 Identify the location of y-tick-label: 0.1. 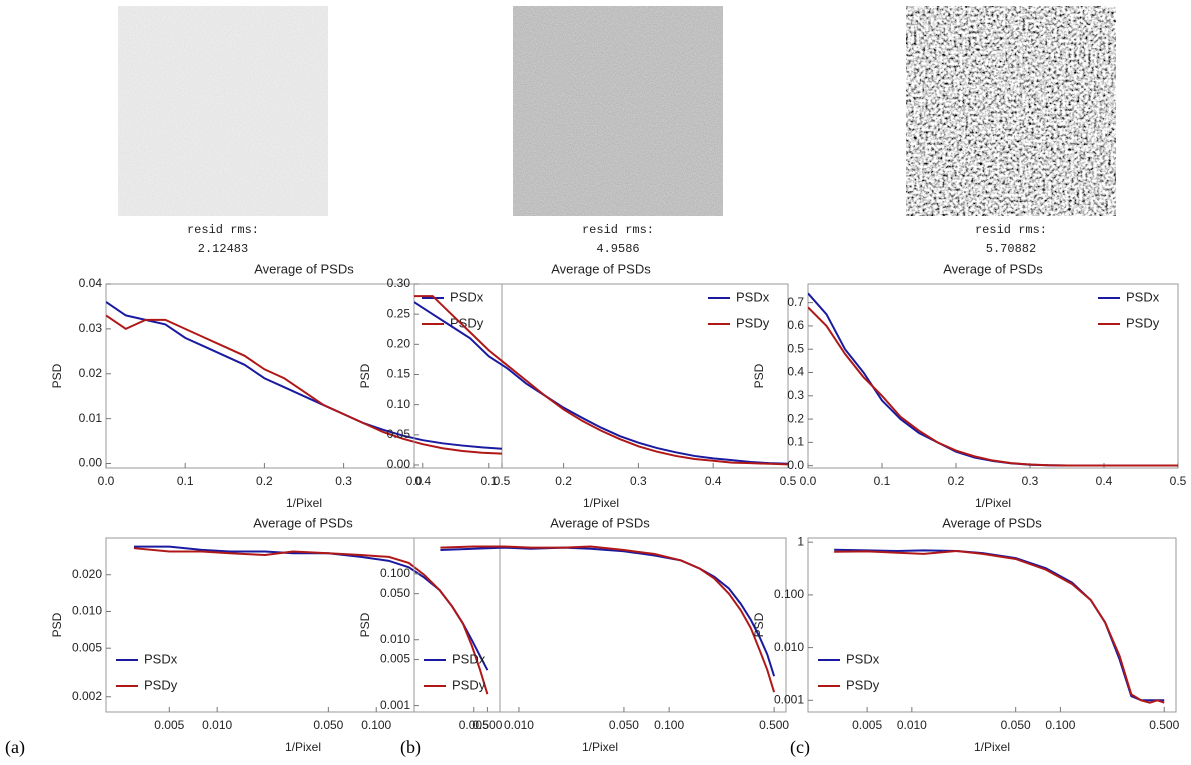
(795, 442).